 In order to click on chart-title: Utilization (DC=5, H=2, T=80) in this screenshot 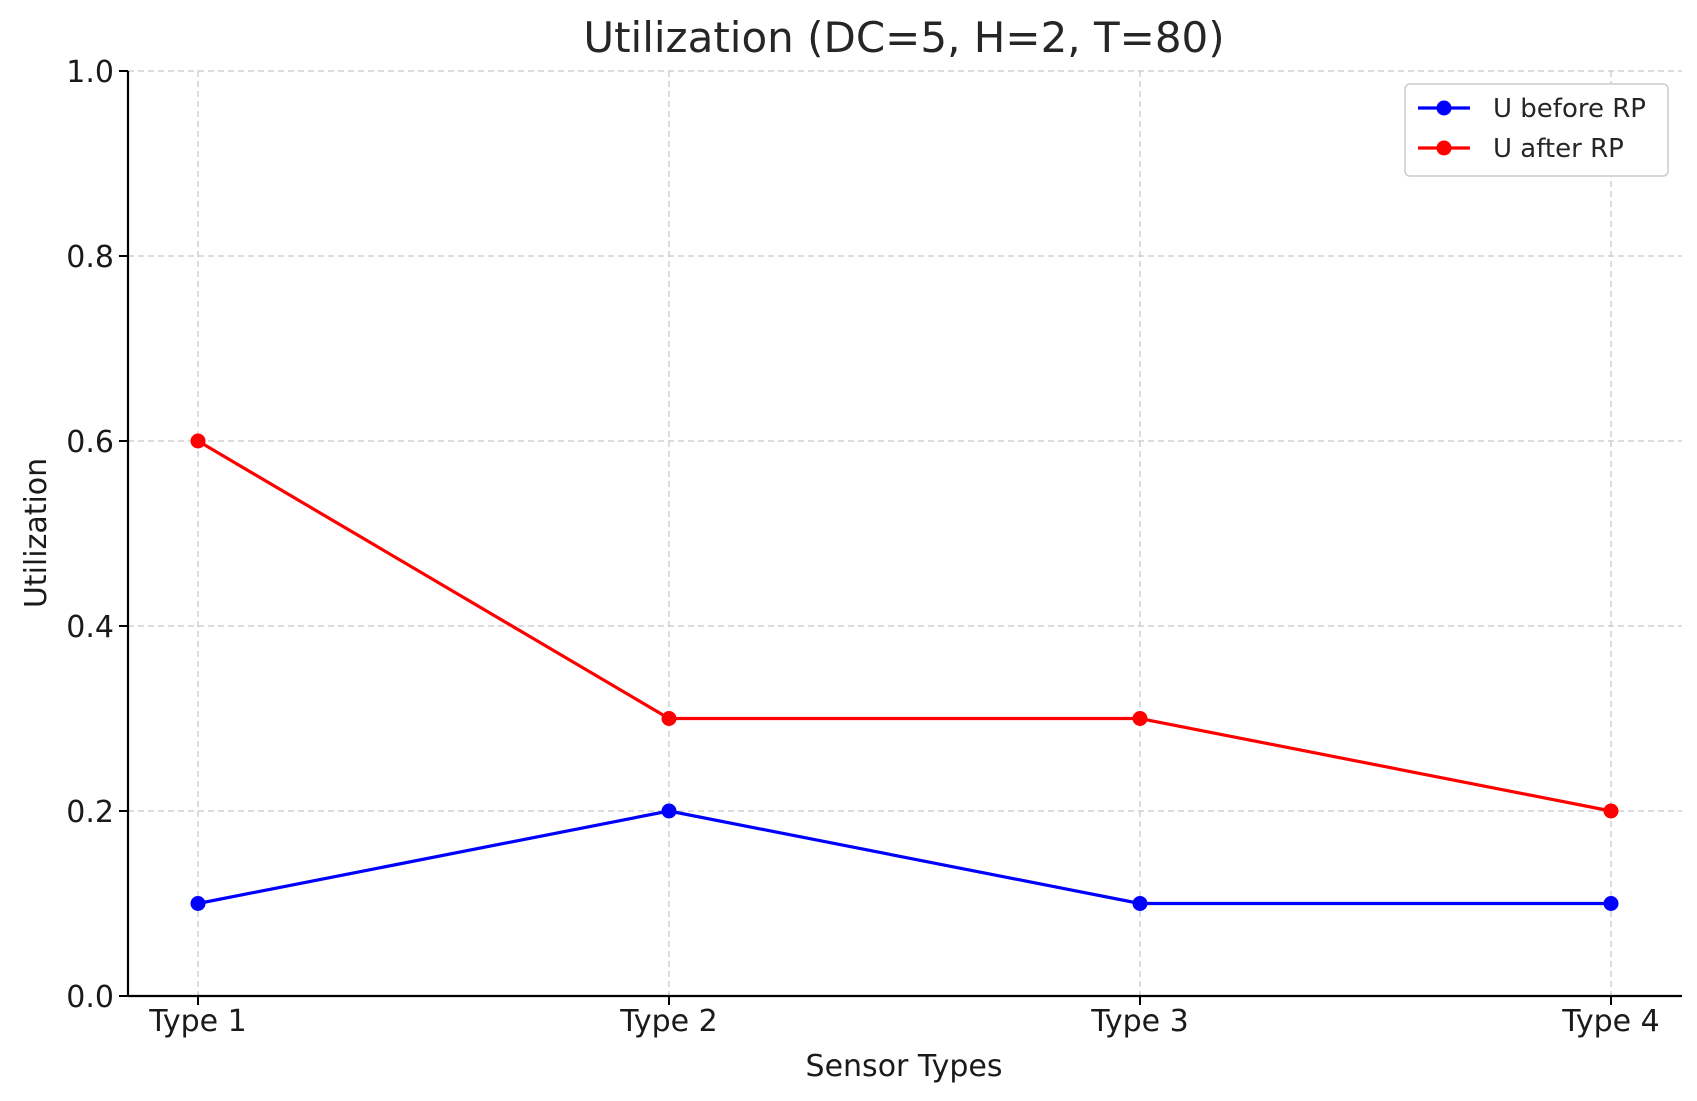, I will do `click(903, 37)`.